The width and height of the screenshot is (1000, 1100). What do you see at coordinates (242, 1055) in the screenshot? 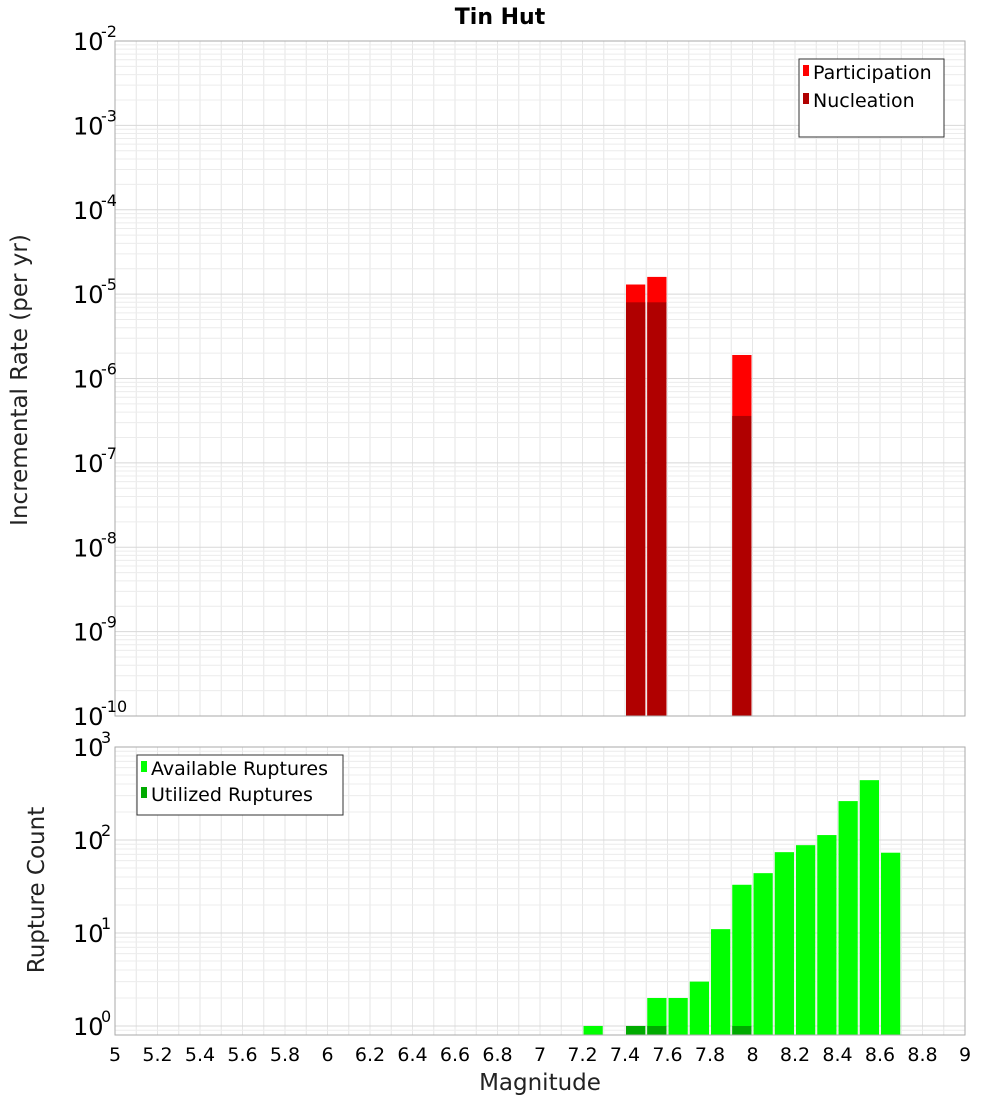
I see `x-tick-label: 5.6` at bounding box center [242, 1055].